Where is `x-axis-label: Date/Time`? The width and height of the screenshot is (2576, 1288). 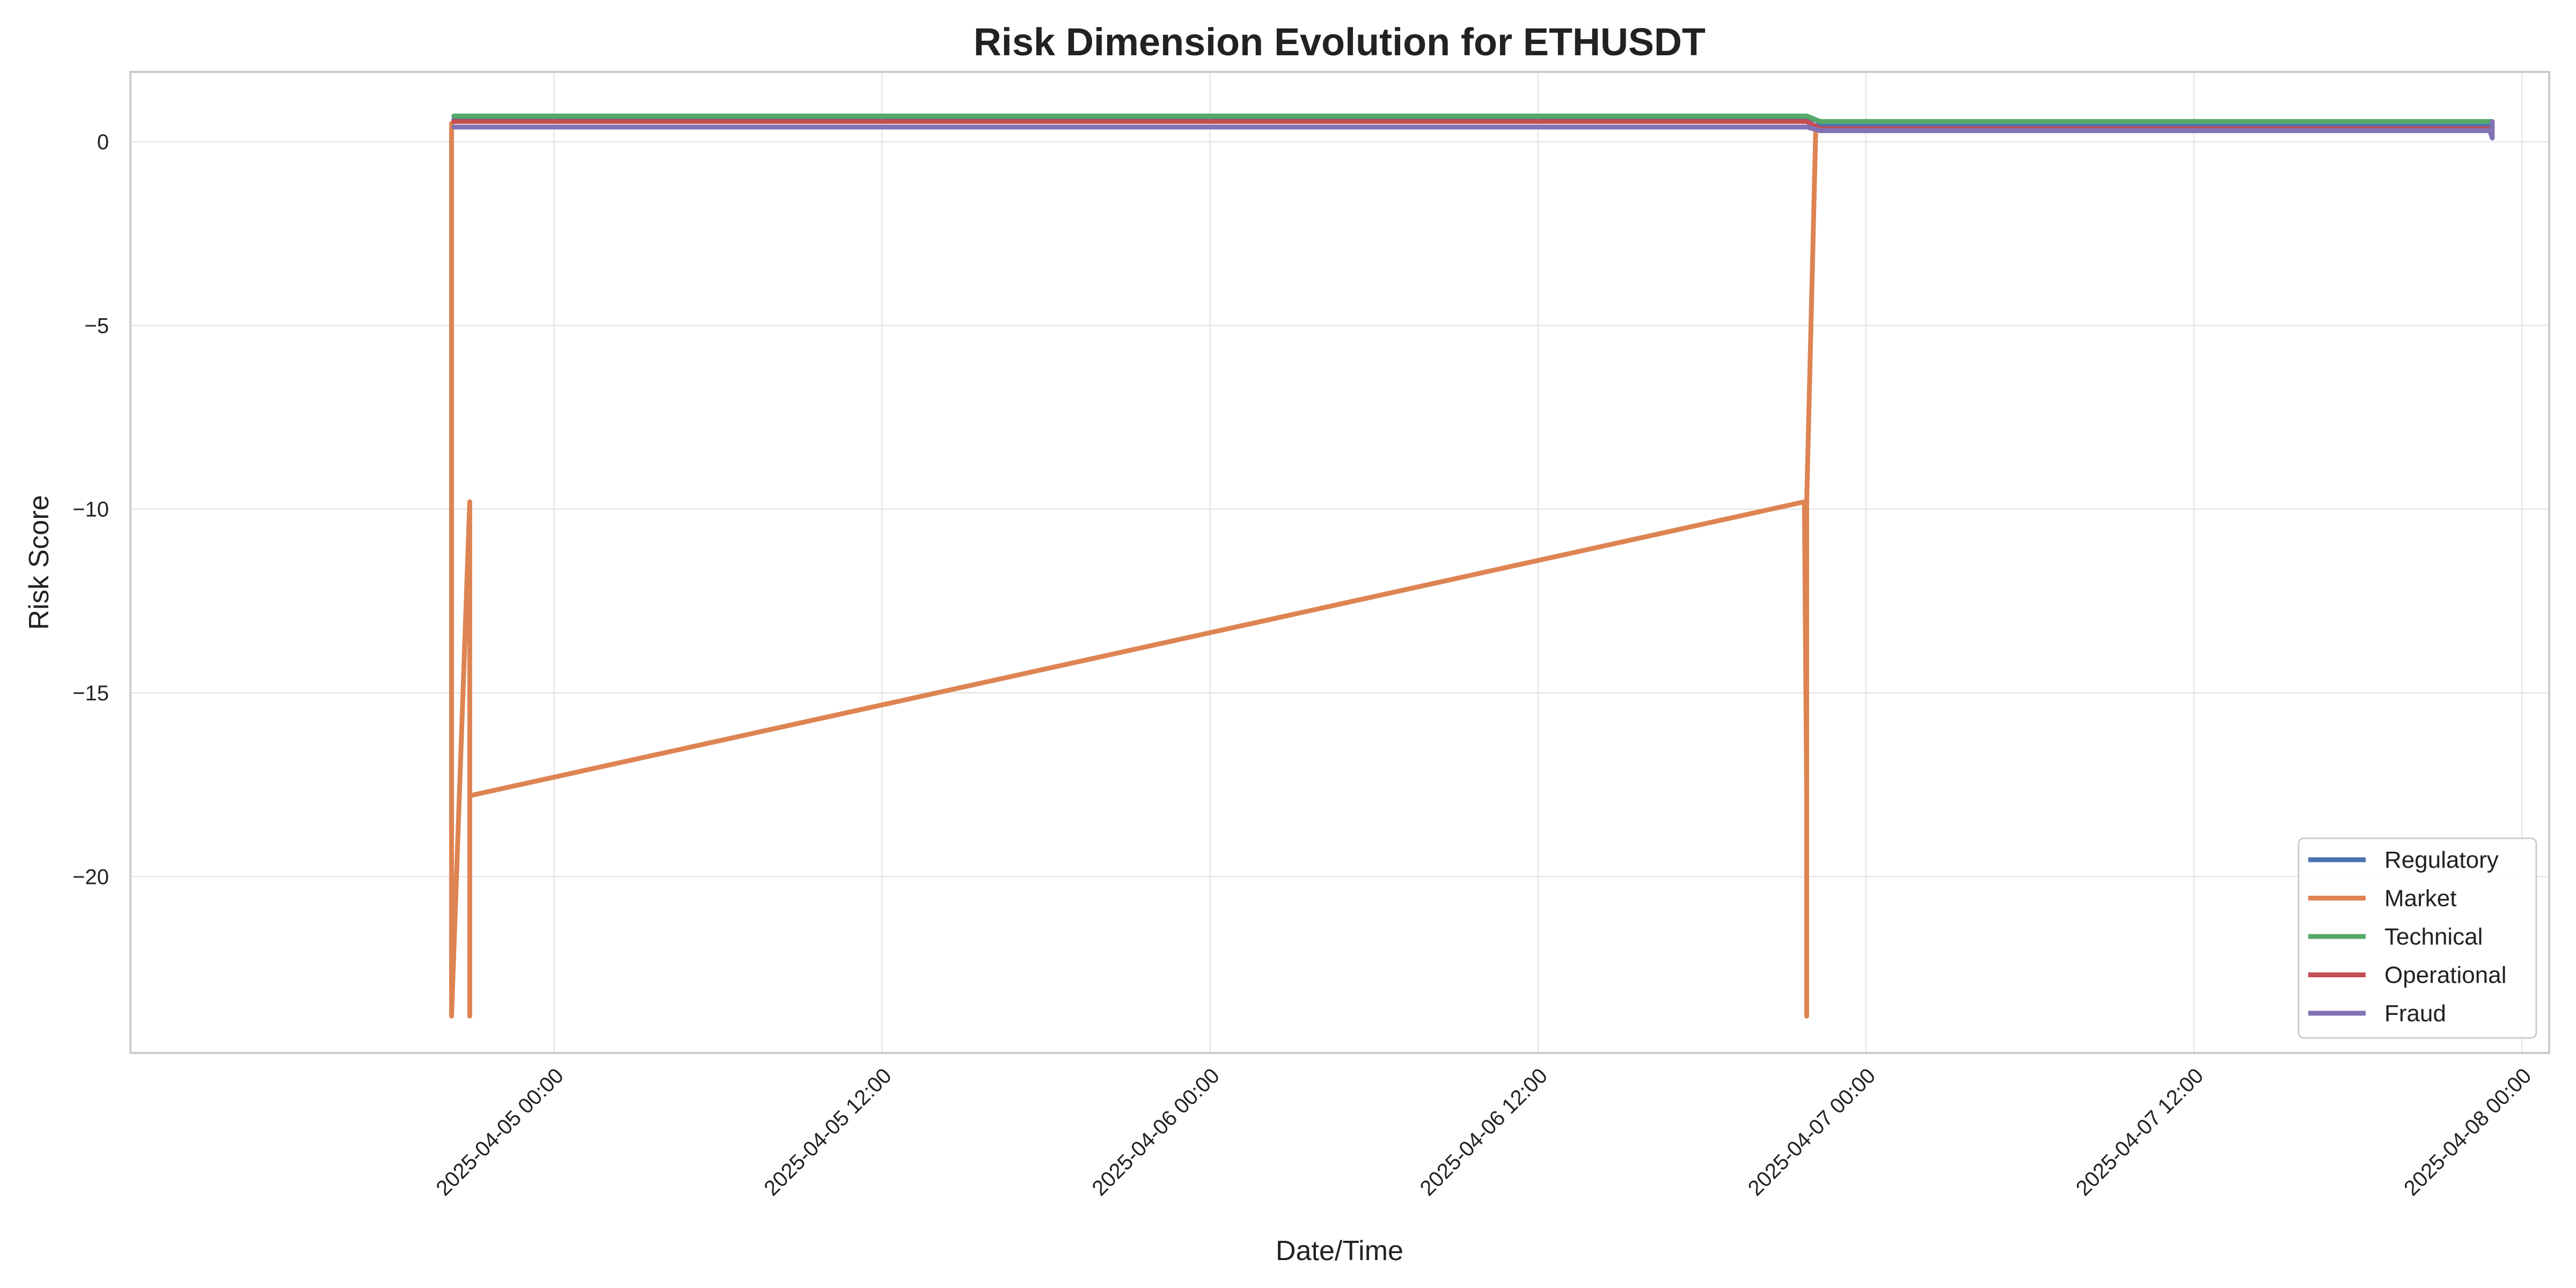
x-axis-label: Date/Time is located at coordinates (1339, 1251).